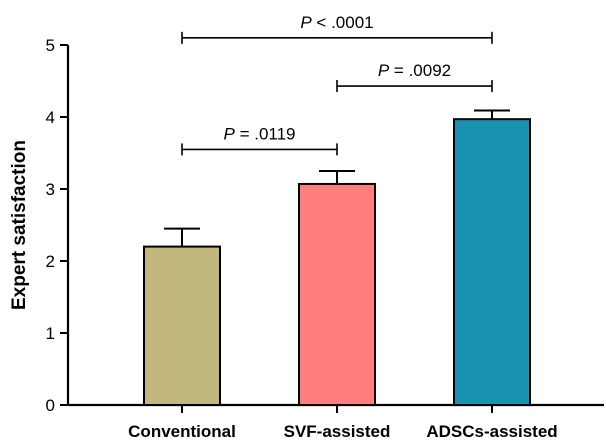 The height and width of the screenshot is (441, 606). I want to click on y-tick-label: 5, so click(50, 45).